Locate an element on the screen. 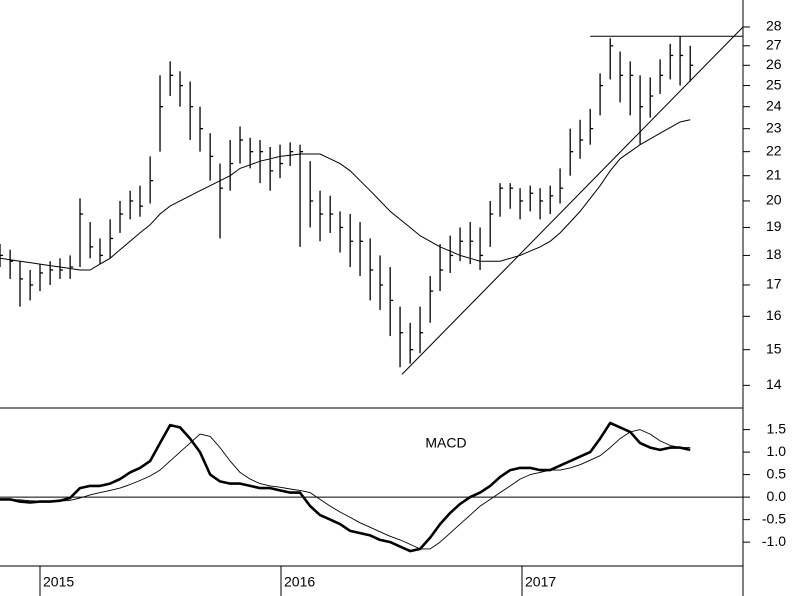  y-tick-label: 23 is located at coordinates (774, 127).